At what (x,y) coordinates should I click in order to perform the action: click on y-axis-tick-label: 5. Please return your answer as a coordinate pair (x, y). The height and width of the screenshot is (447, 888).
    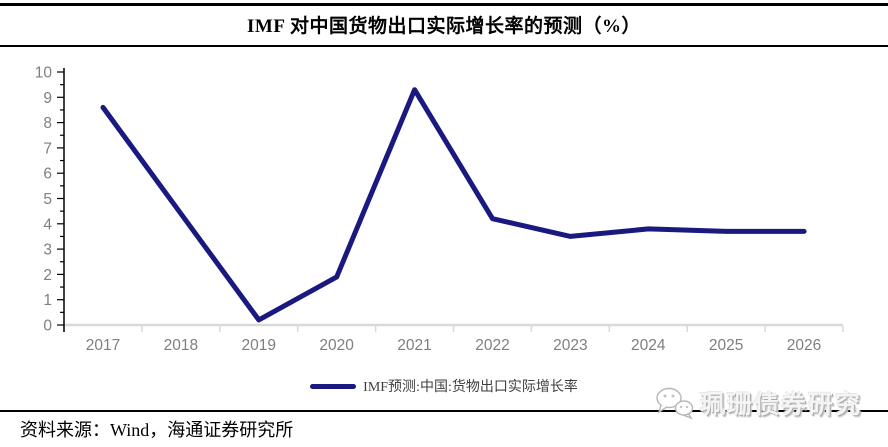
    Looking at the image, I should click on (47, 199).